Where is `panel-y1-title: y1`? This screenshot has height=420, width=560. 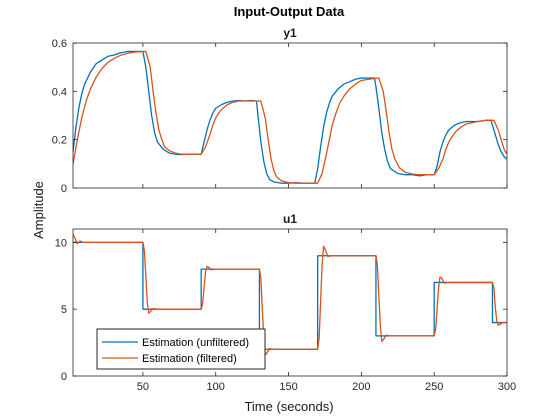 panel-y1-title: y1 is located at coordinates (290, 33).